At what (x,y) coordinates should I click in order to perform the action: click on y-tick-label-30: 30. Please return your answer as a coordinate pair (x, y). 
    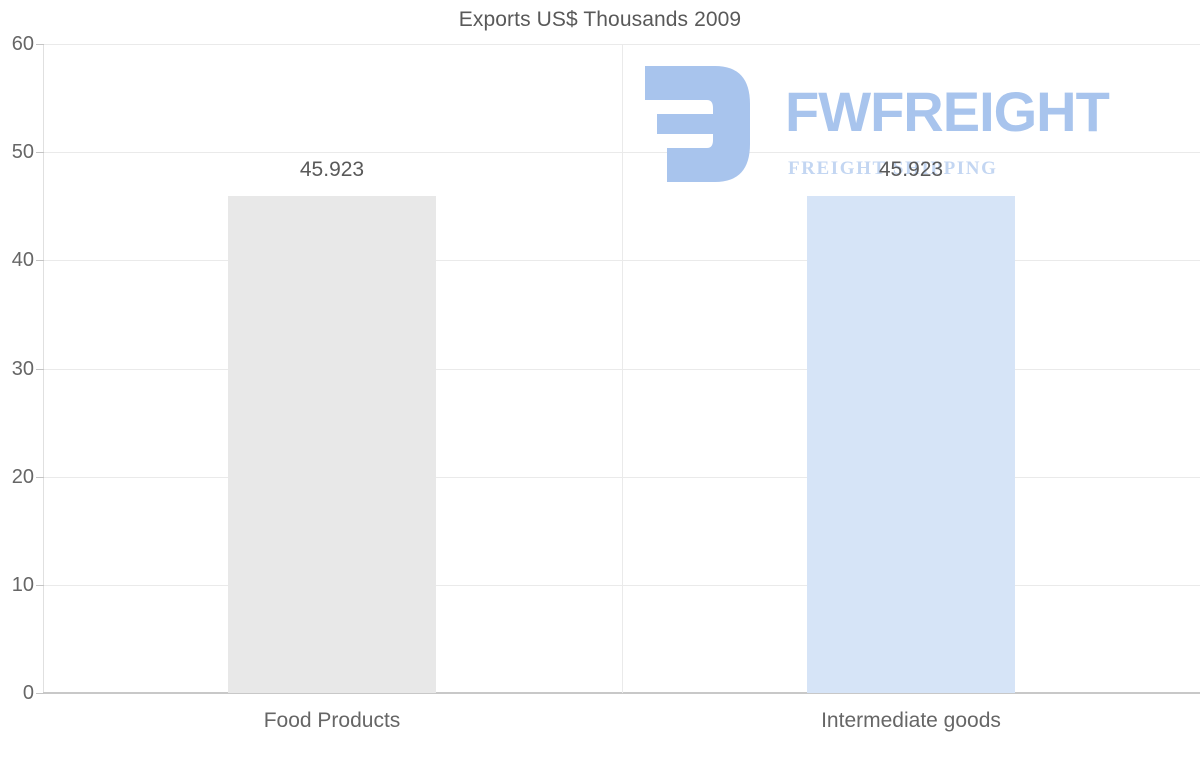
    Looking at the image, I should click on (22, 369).